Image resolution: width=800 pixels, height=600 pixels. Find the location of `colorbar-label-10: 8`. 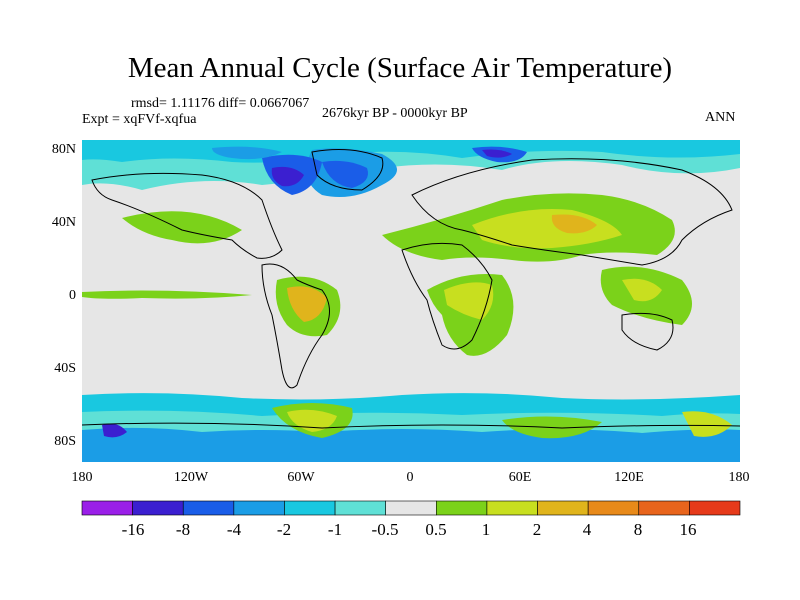

colorbar-label-10: 8 is located at coordinates (638, 529).